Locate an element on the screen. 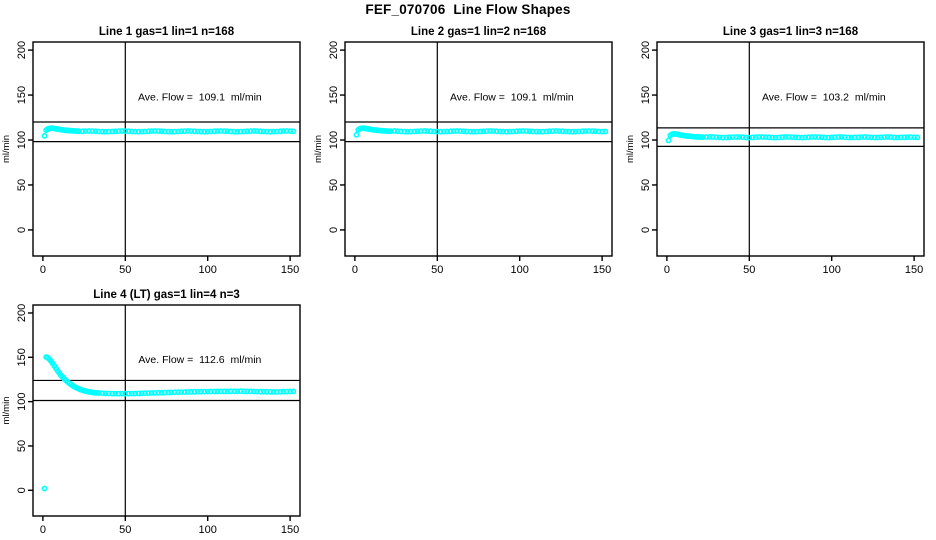 The image size is (936, 540). ave-flow-annotation: Ave. Flow = 112.6 ml/min is located at coordinates (199, 360).